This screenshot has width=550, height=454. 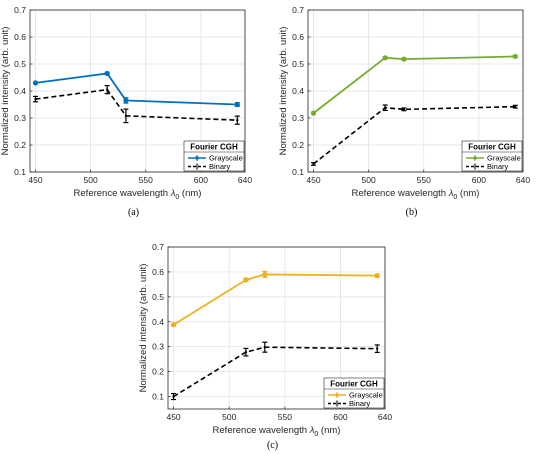 What do you see at coordinates (272, 445) in the screenshot?
I see `panel-label: (c)` at bounding box center [272, 445].